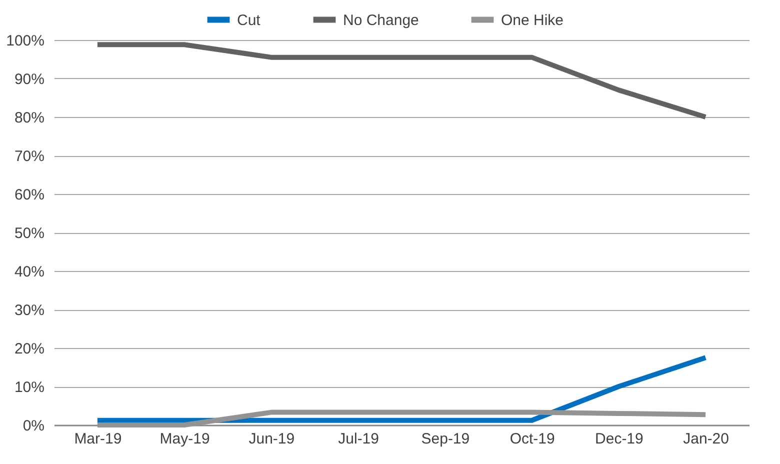  Describe the element at coordinates (29, 118) in the screenshot. I see `y-tick-label: 80%` at that location.